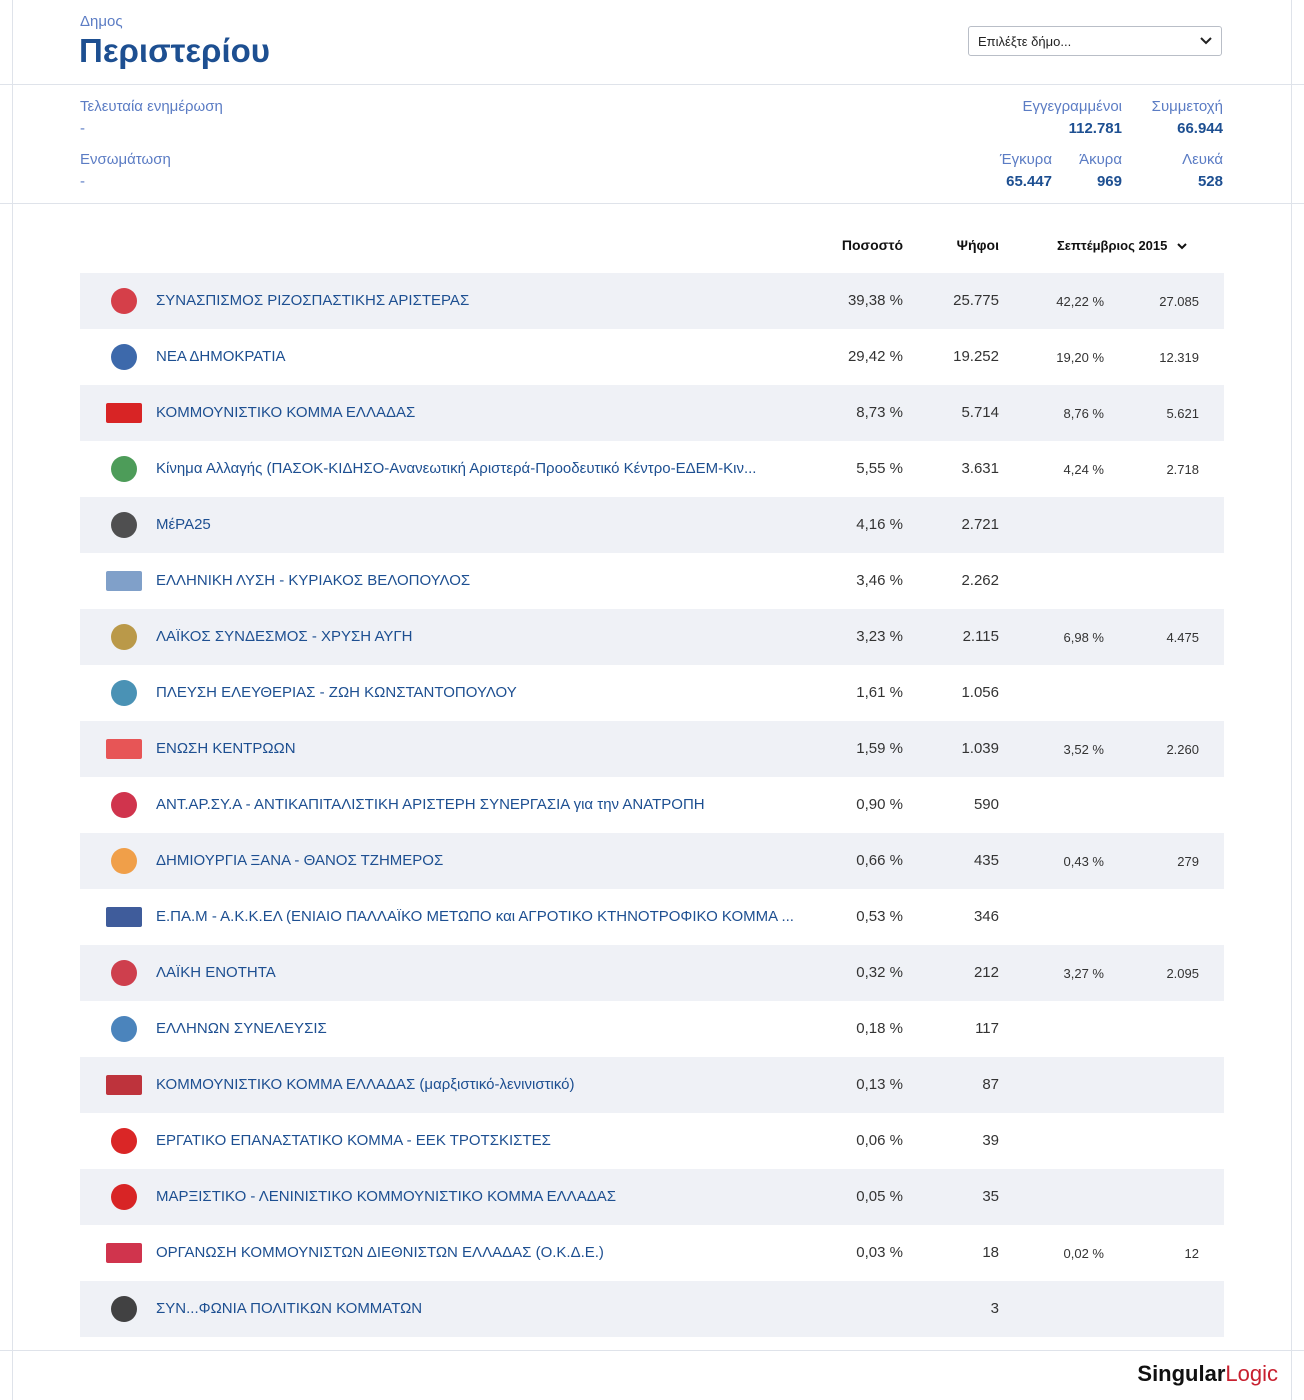  I want to click on votes: 212, so click(986, 972).